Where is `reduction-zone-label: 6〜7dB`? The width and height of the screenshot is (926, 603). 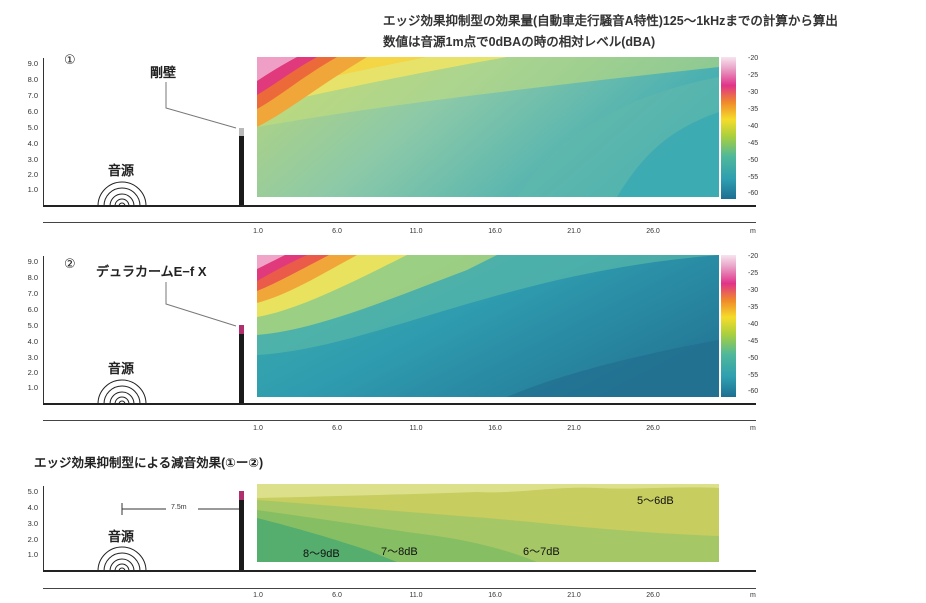 reduction-zone-label: 6〜7dB is located at coordinates (541, 552).